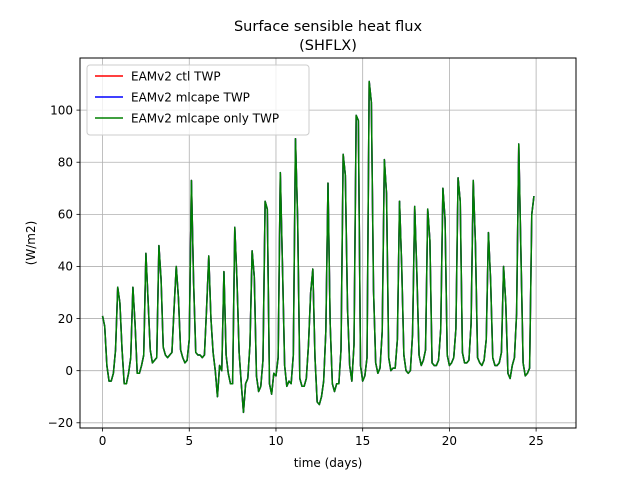 The width and height of the screenshot is (640, 480). Describe the element at coordinates (60, 423) in the screenshot. I see `y-tick-label: −20` at that location.